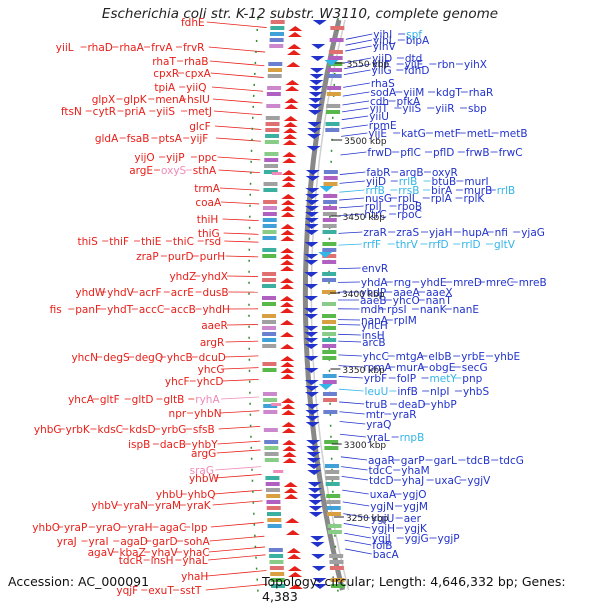 The width and height of the screenshot is (600, 604). Describe the element at coordinates (110, 400) in the screenshot. I see `gene-label: gltF` at that location.